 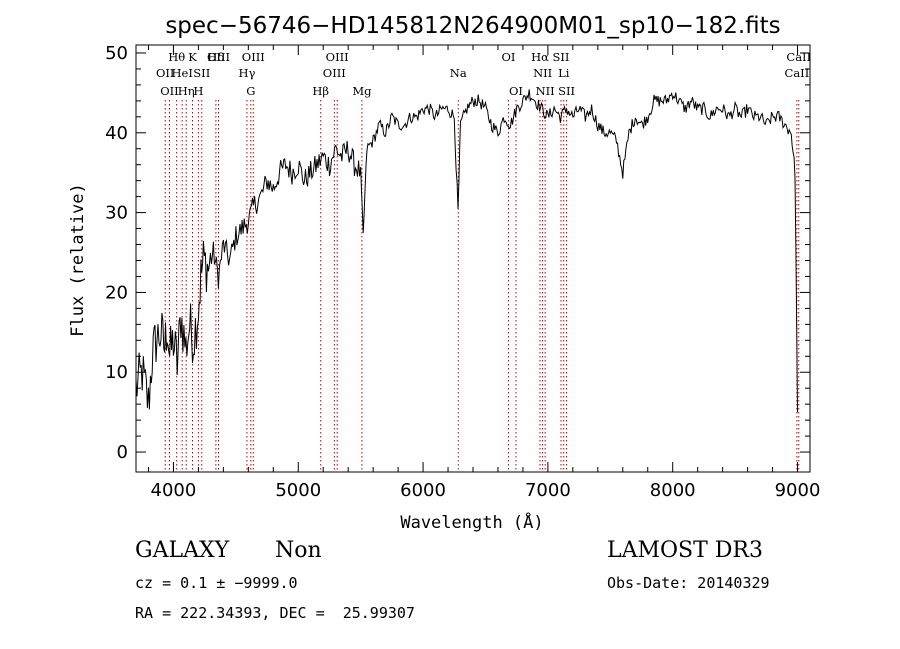 I want to click on x-tick-label-4: 8000, so click(x=673, y=490).